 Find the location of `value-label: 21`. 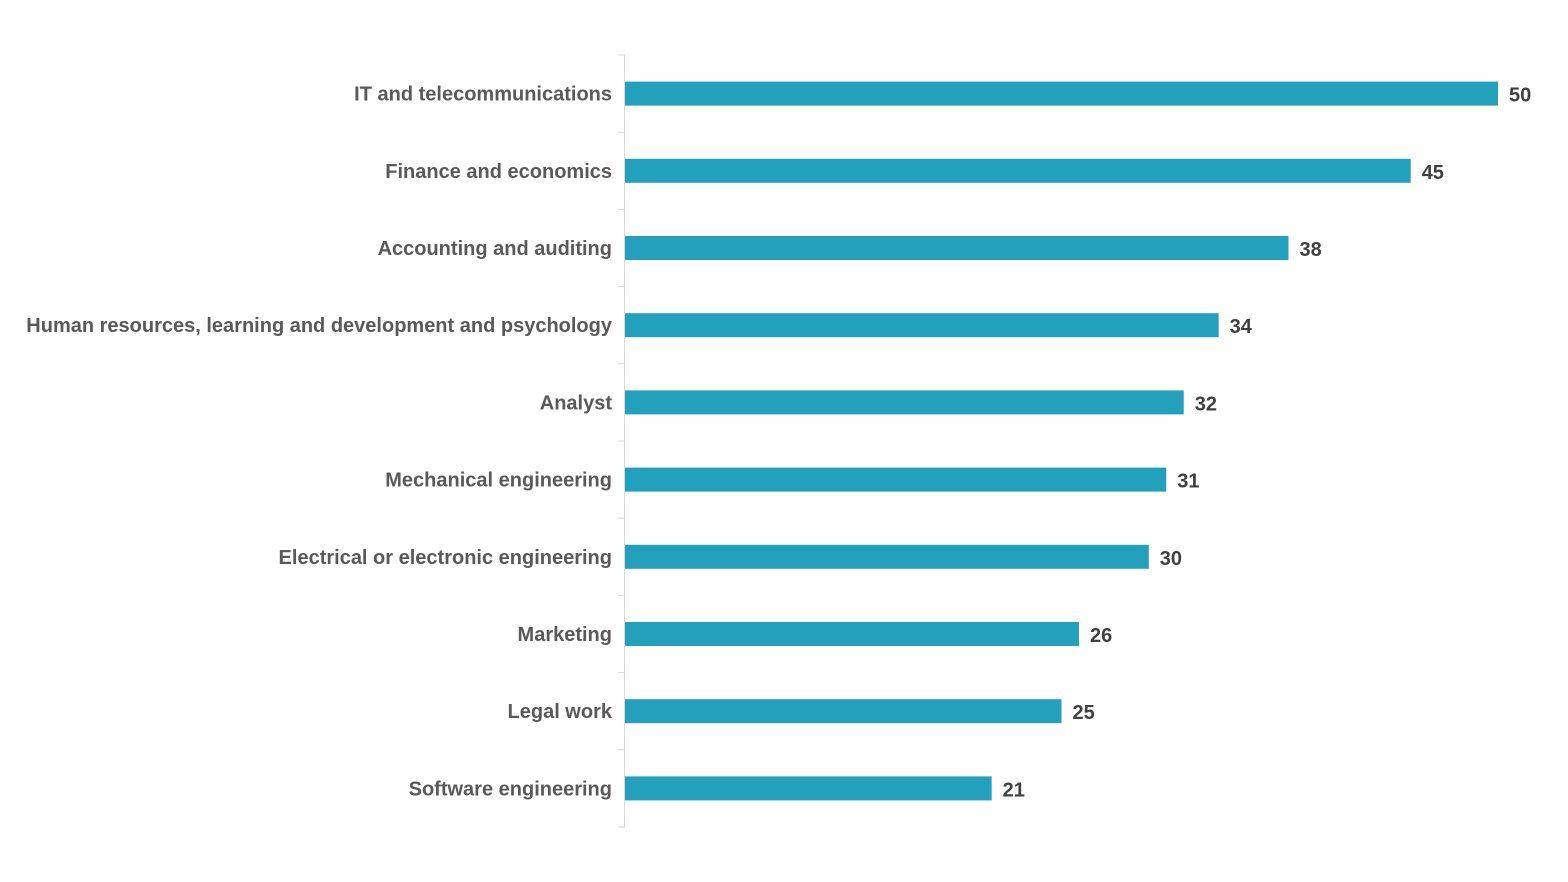

value-label: 21 is located at coordinates (1014, 790).